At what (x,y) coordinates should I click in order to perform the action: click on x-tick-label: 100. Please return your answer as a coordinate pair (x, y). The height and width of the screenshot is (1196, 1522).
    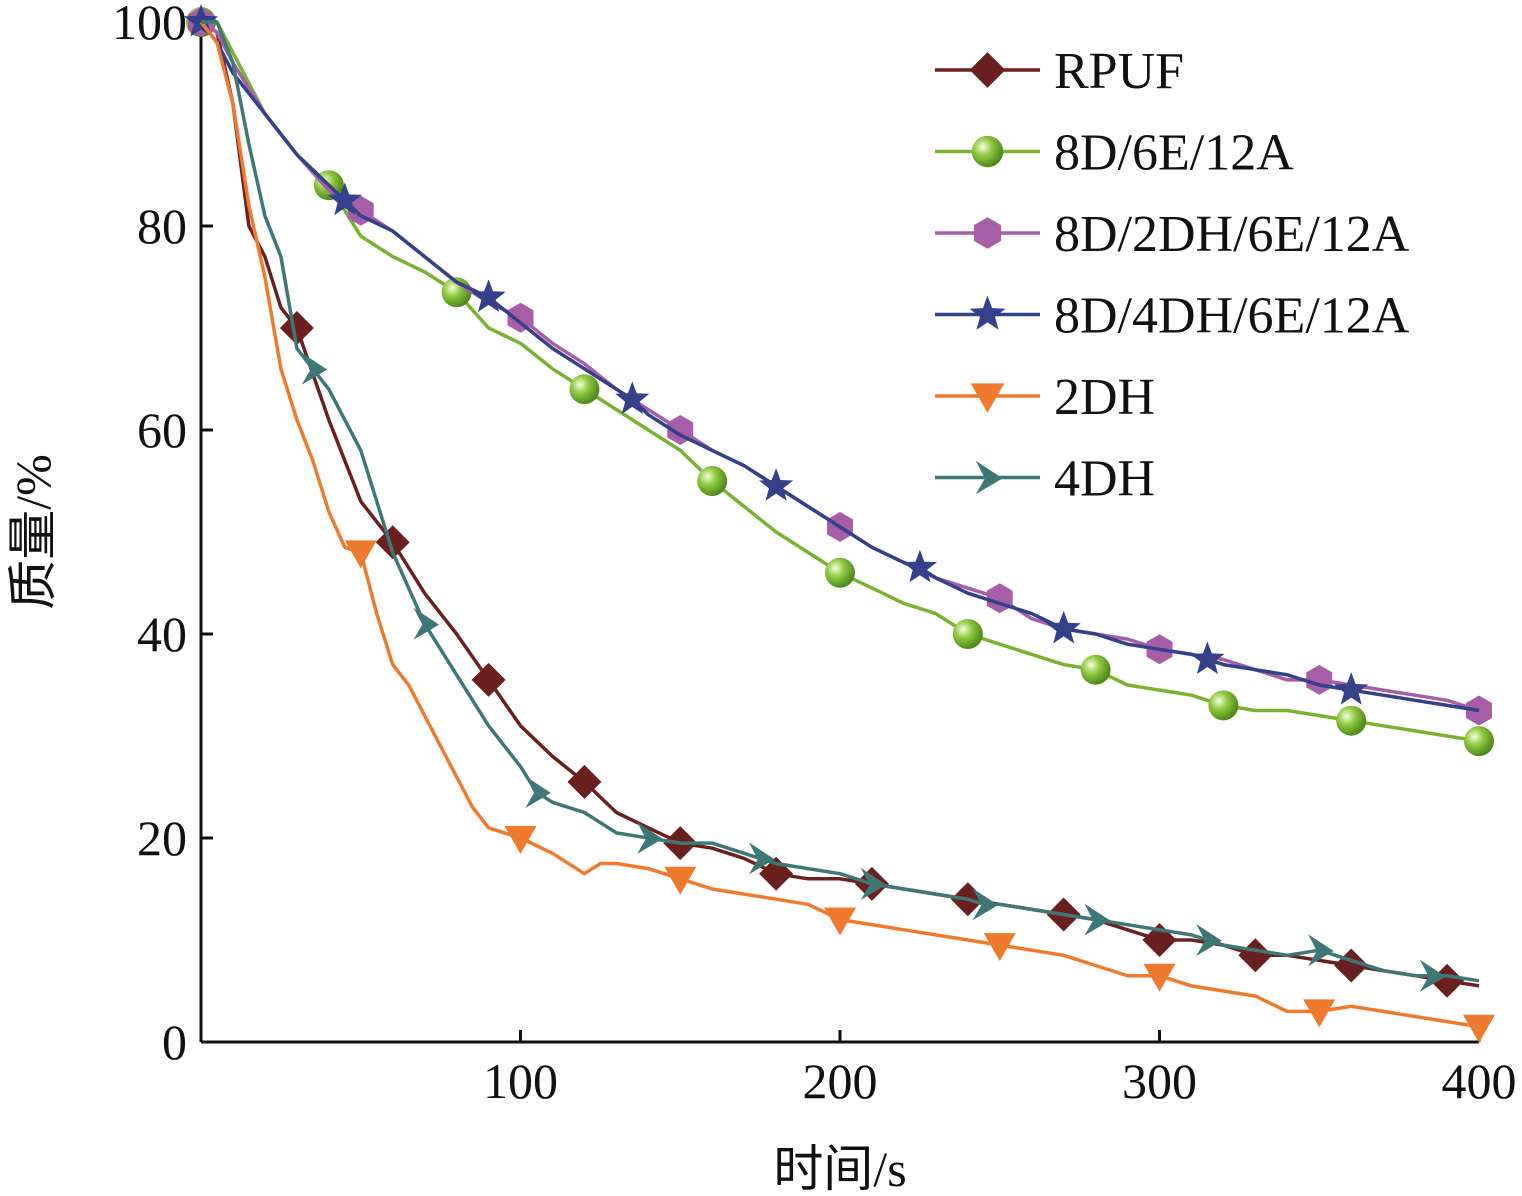
    Looking at the image, I should click on (520, 1081).